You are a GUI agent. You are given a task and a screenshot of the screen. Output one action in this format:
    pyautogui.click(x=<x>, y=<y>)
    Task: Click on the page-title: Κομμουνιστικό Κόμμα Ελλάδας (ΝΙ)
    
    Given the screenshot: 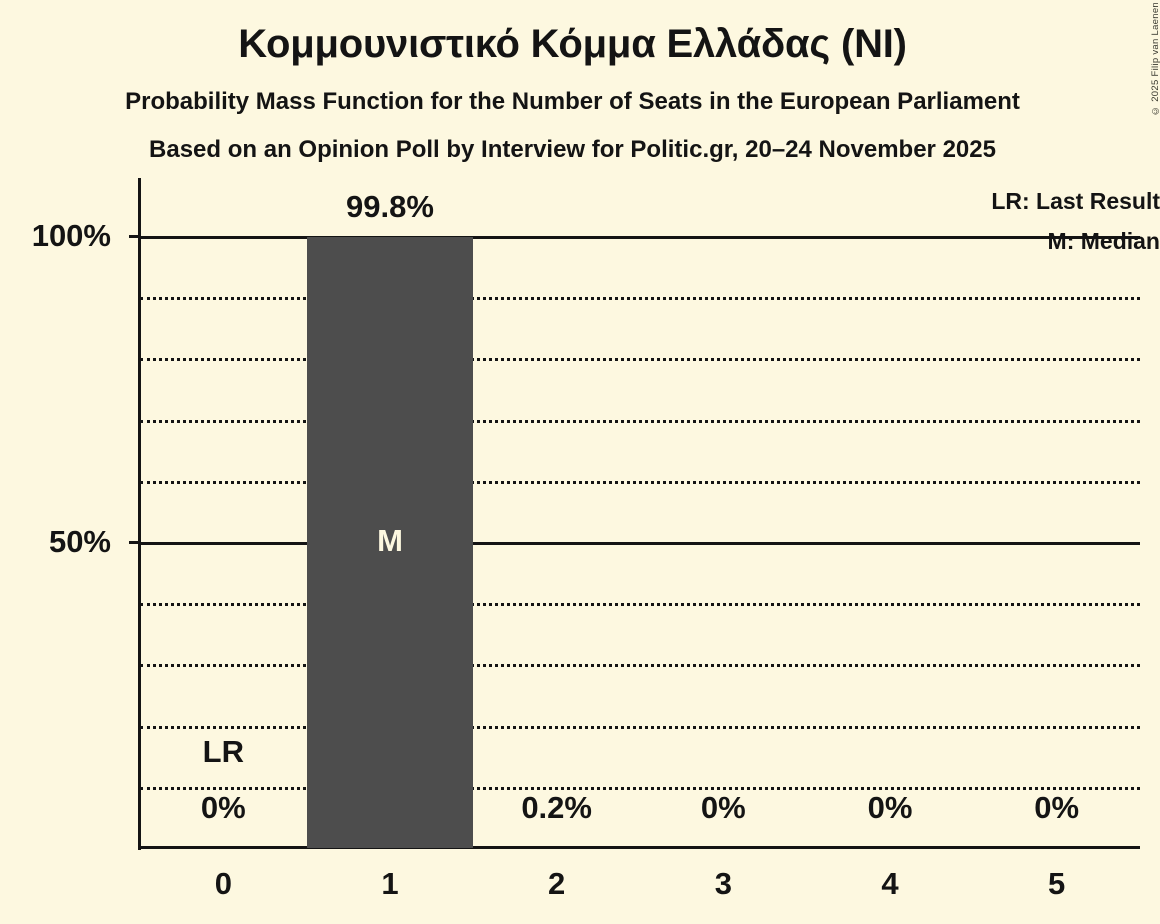 What is the action you would take?
    pyautogui.click(x=572, y=44)
    